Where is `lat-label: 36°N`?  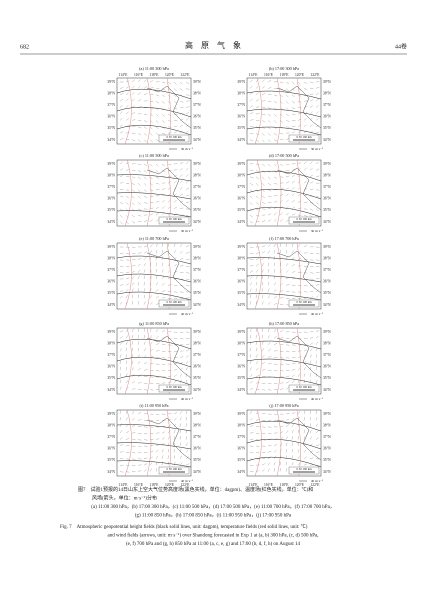
lat-label: 36°N is located at coordinates (327, 282).